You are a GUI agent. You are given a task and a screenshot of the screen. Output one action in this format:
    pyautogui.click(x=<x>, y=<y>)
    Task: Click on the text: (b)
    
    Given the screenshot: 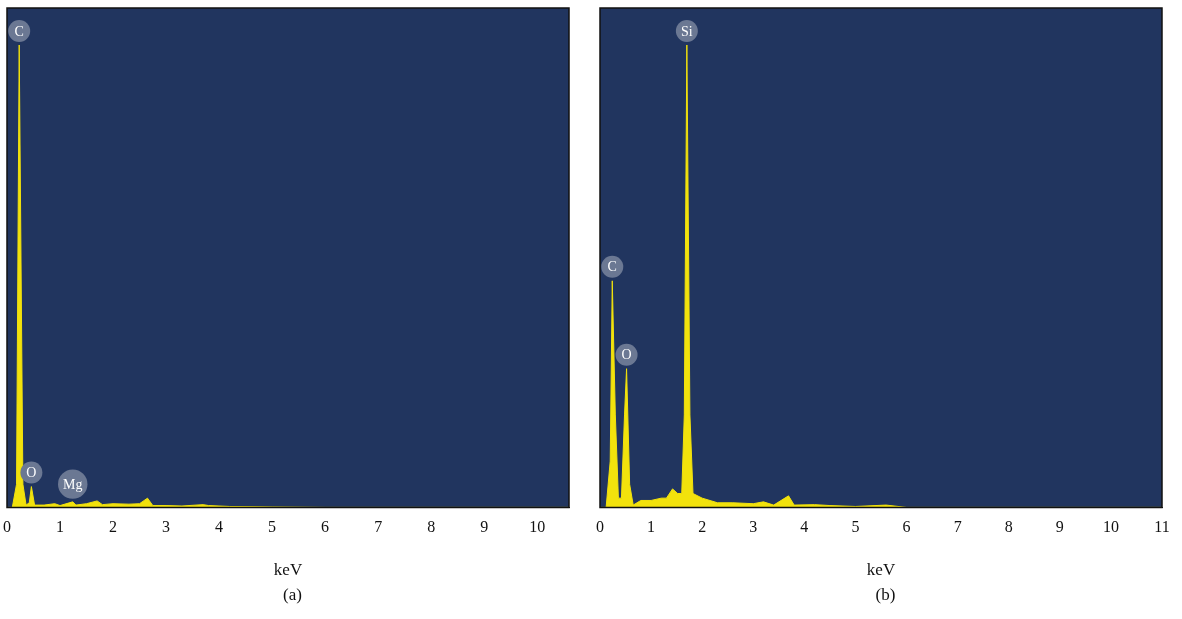 What is the action you would take?
    pyautogui.click(x=885, y=595)
    